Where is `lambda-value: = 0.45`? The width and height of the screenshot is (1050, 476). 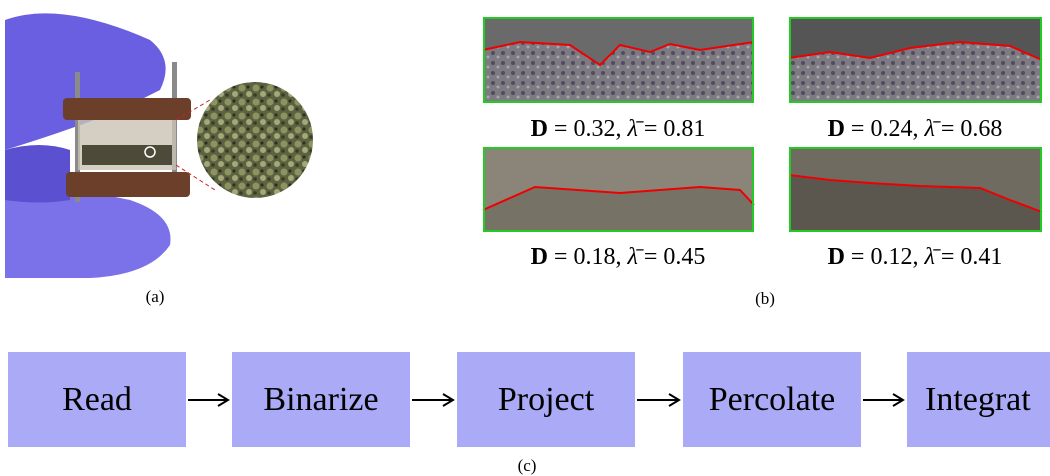 lambda-value: = 0.45 is located at coordinates (675, 257).